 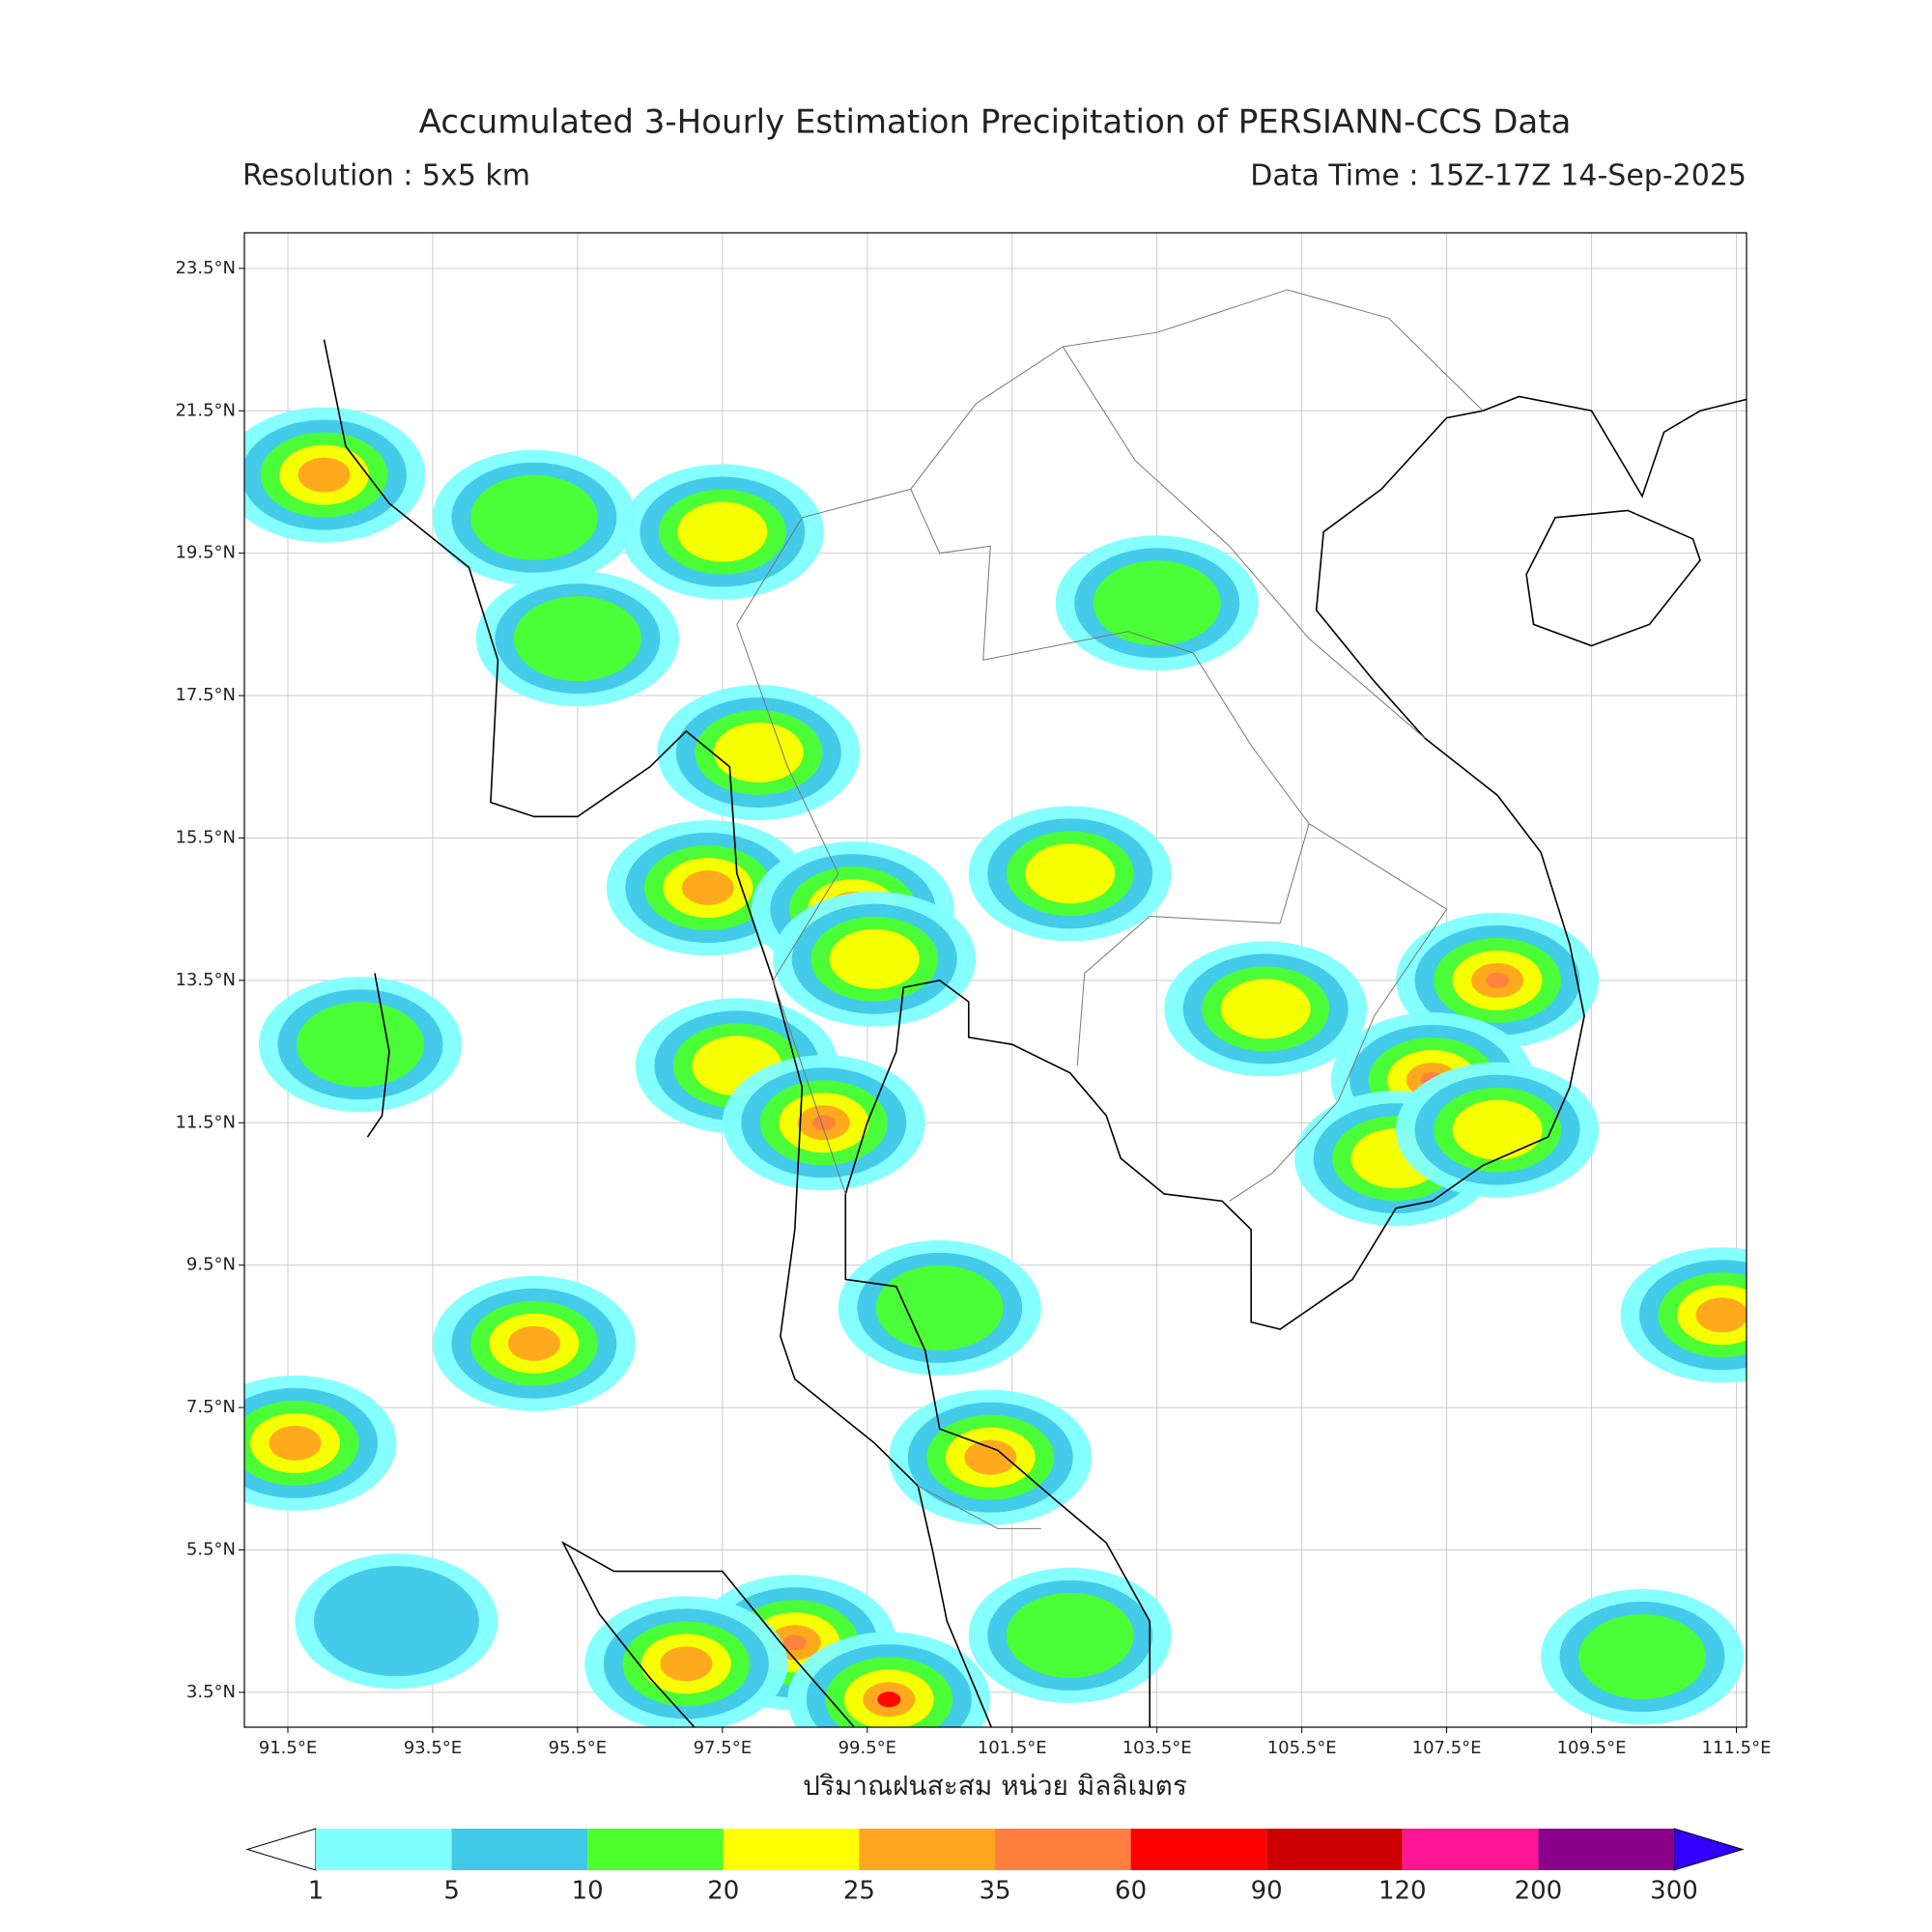 What do you see at coordinates (205, 980) in the screenshot?
I see `y-tick-label: 13.5°N` at bounding box center [205, 980].